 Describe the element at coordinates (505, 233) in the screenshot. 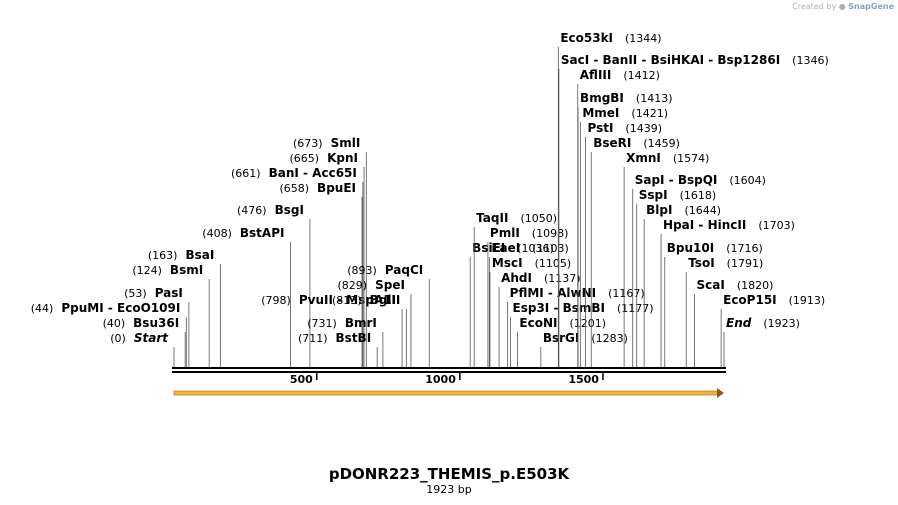

I see `enzyme-label: PmlI` at that location.